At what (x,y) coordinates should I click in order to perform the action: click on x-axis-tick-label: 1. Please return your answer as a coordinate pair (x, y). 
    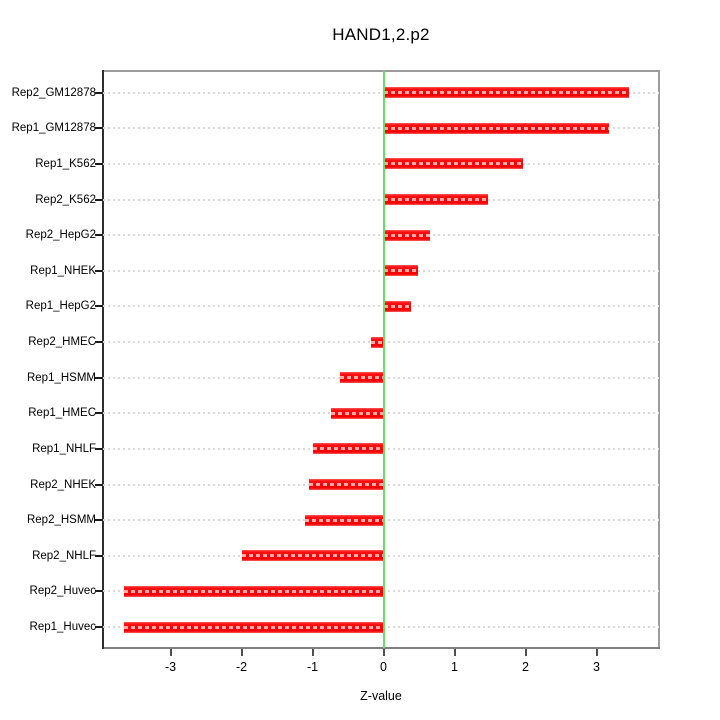
    Looking at the image, I should click on (454, 667).